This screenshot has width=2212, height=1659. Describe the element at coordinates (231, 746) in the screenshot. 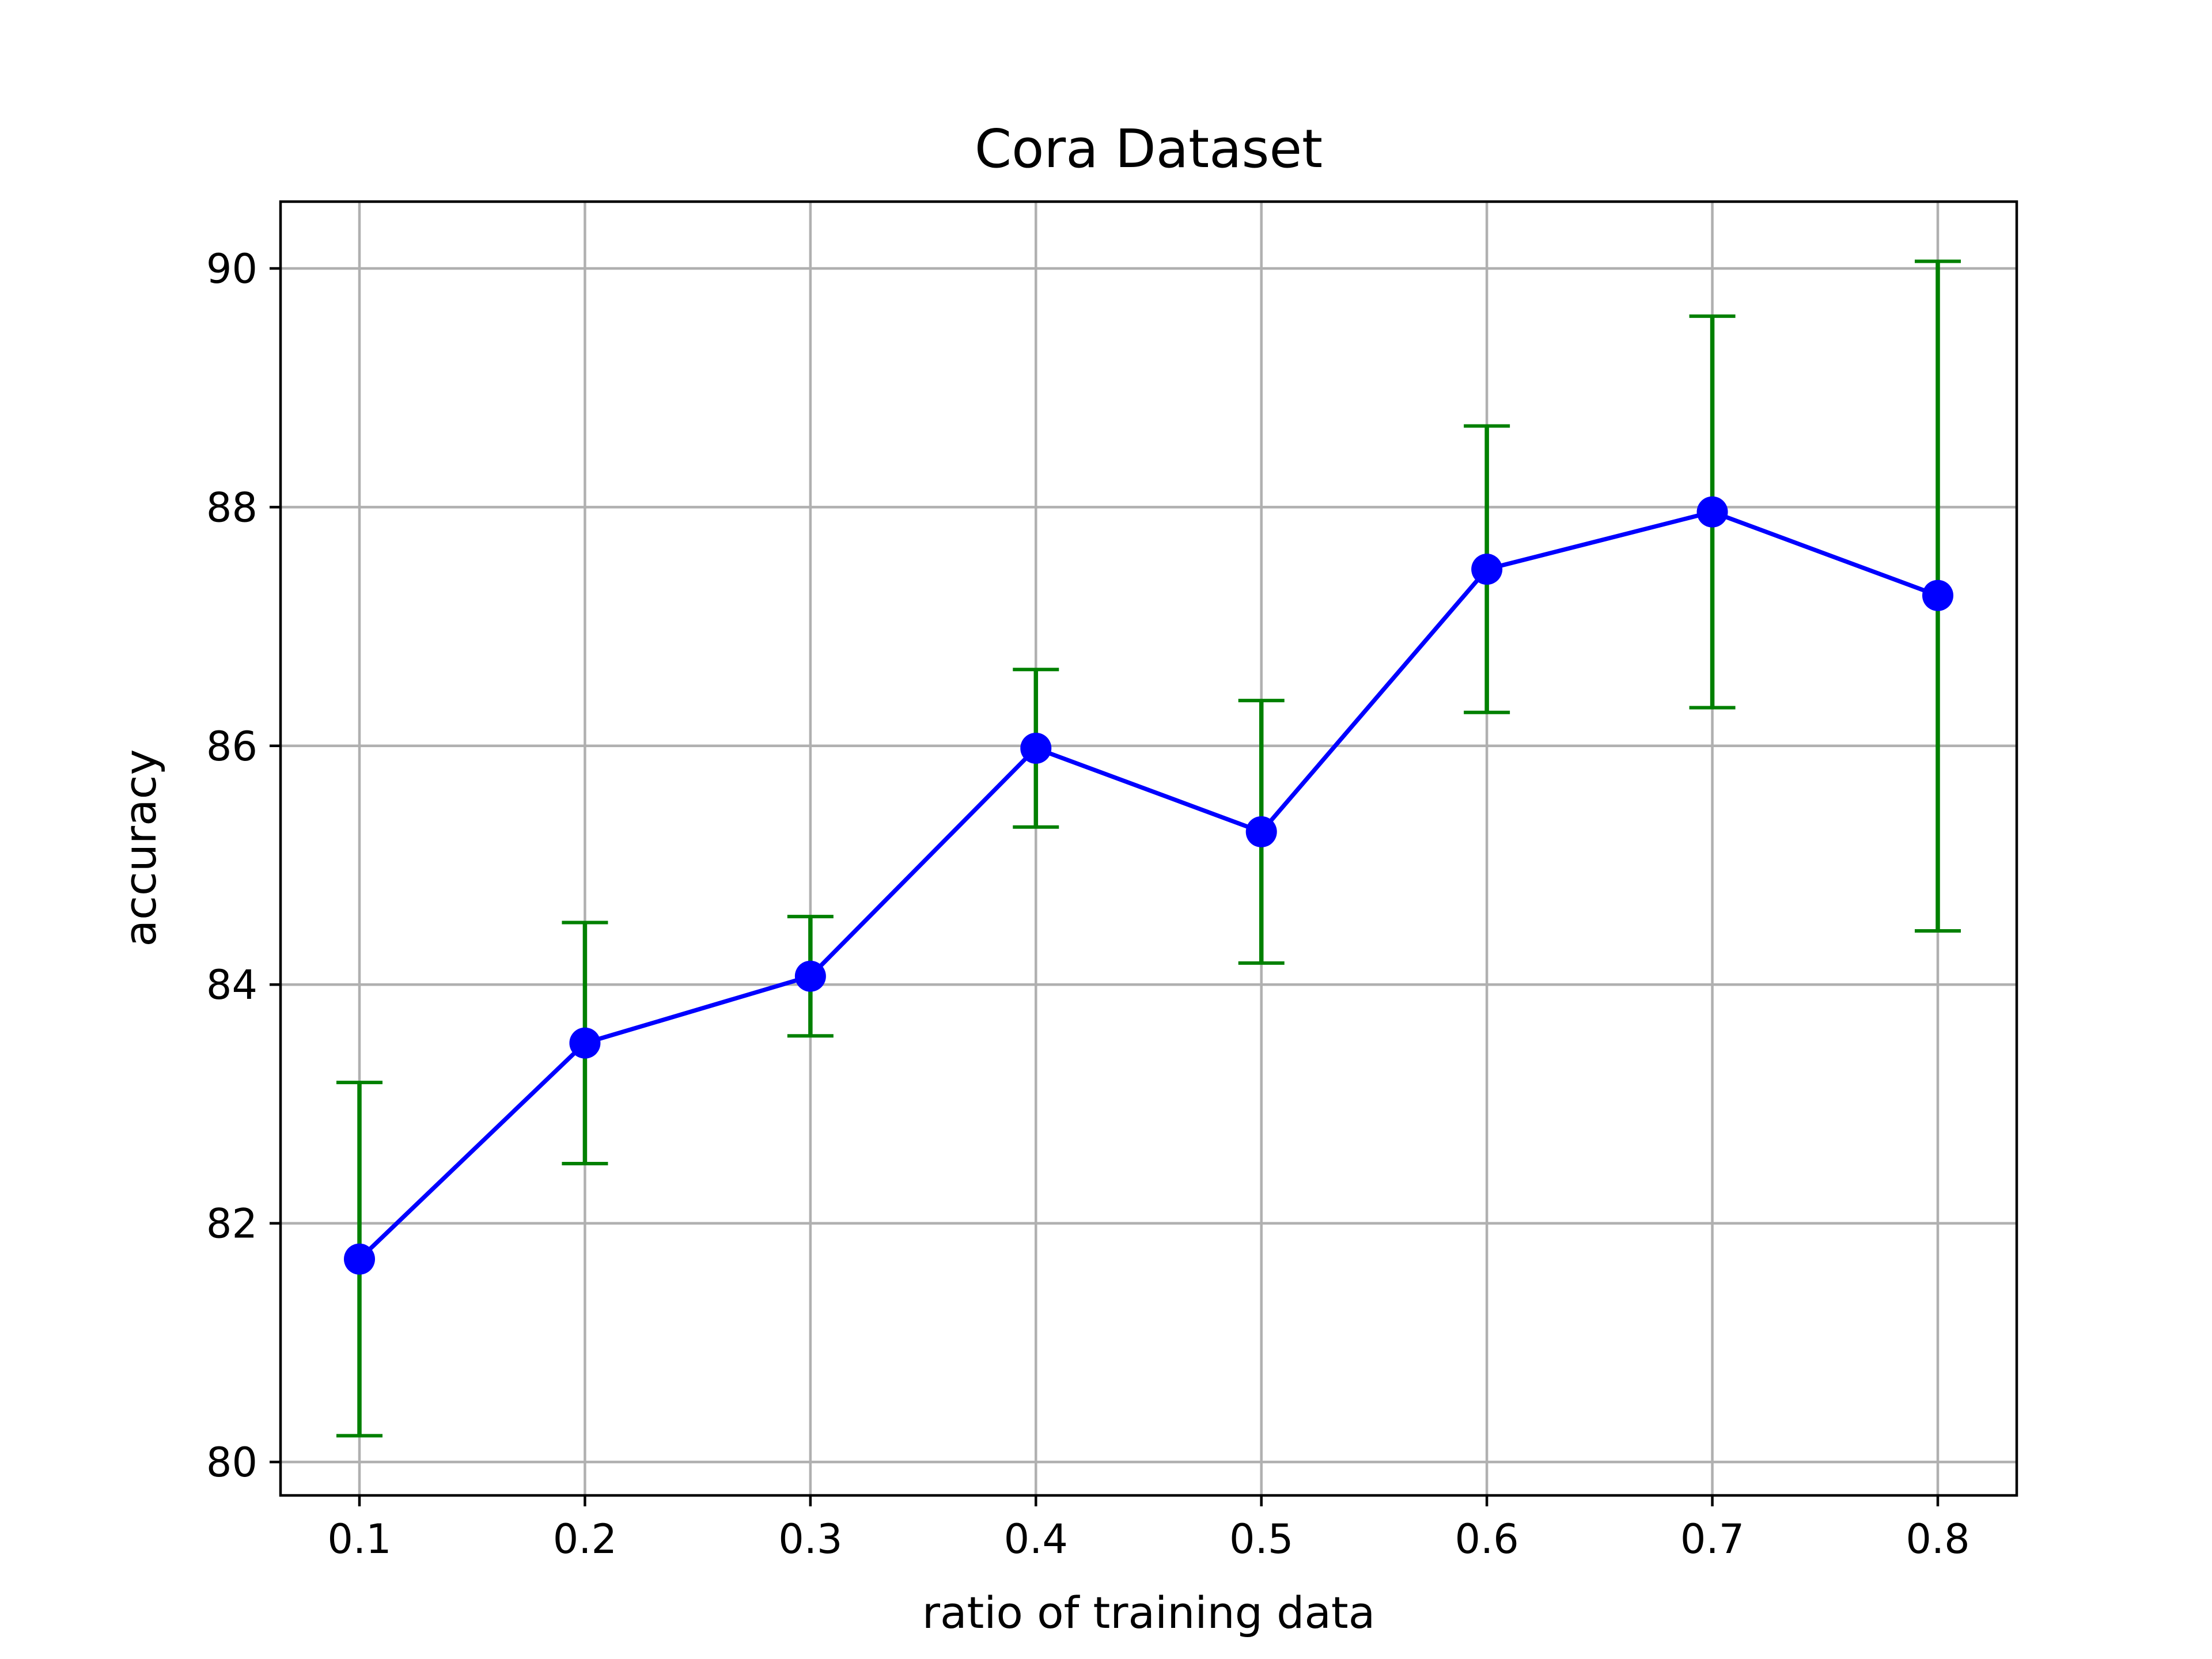

I see `y-tick-label: 86` at that location.